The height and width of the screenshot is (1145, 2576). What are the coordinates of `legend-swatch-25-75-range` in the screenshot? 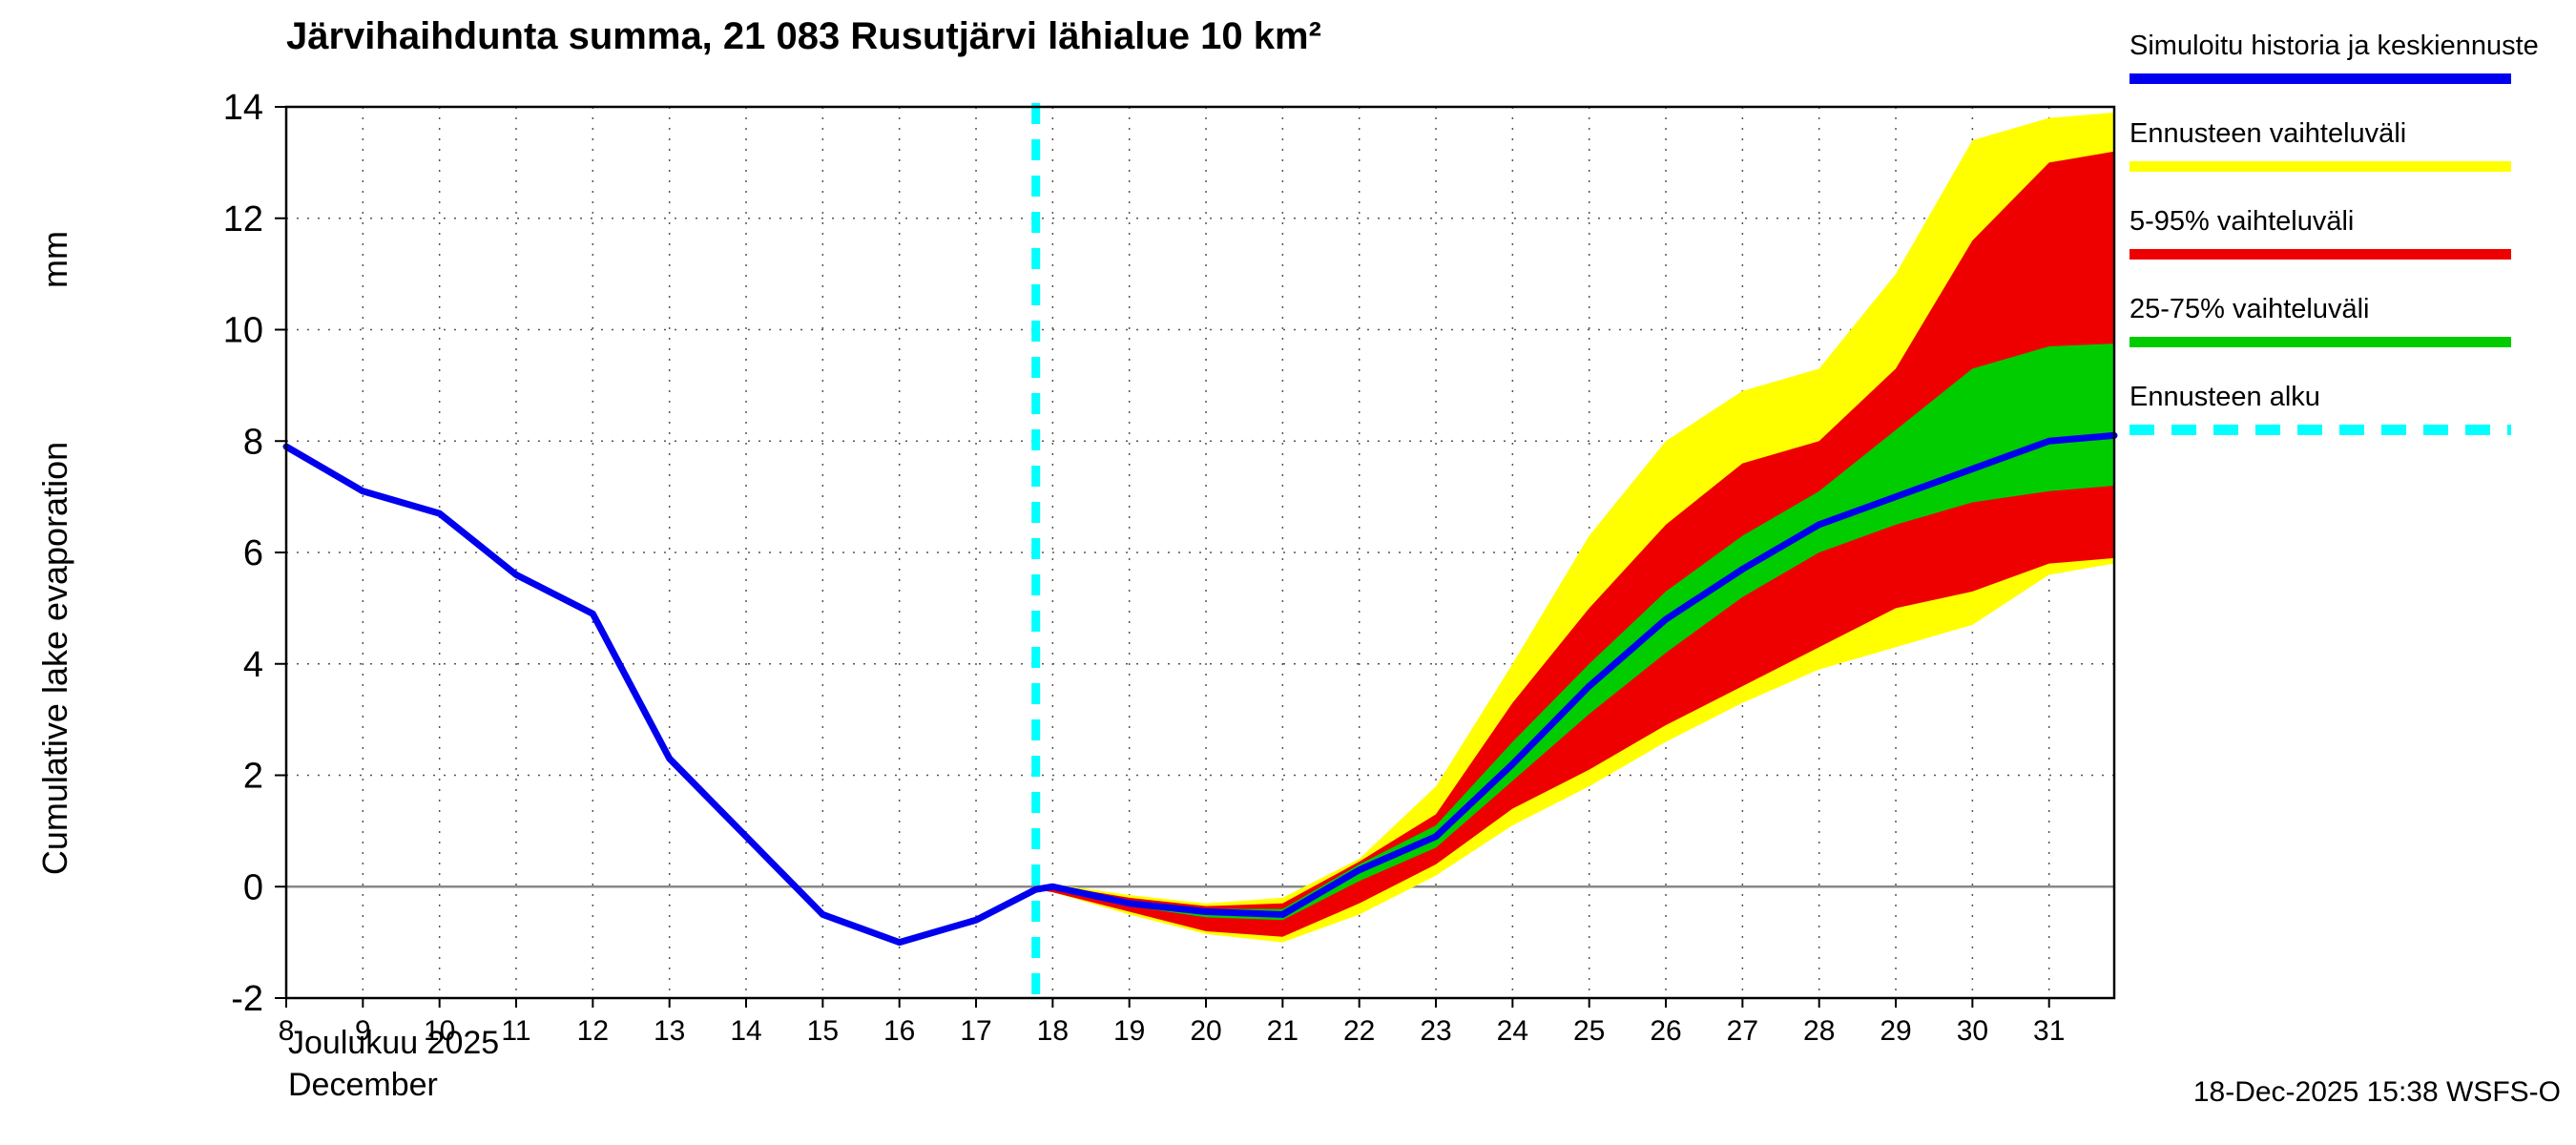 It's located at (2320, 342).